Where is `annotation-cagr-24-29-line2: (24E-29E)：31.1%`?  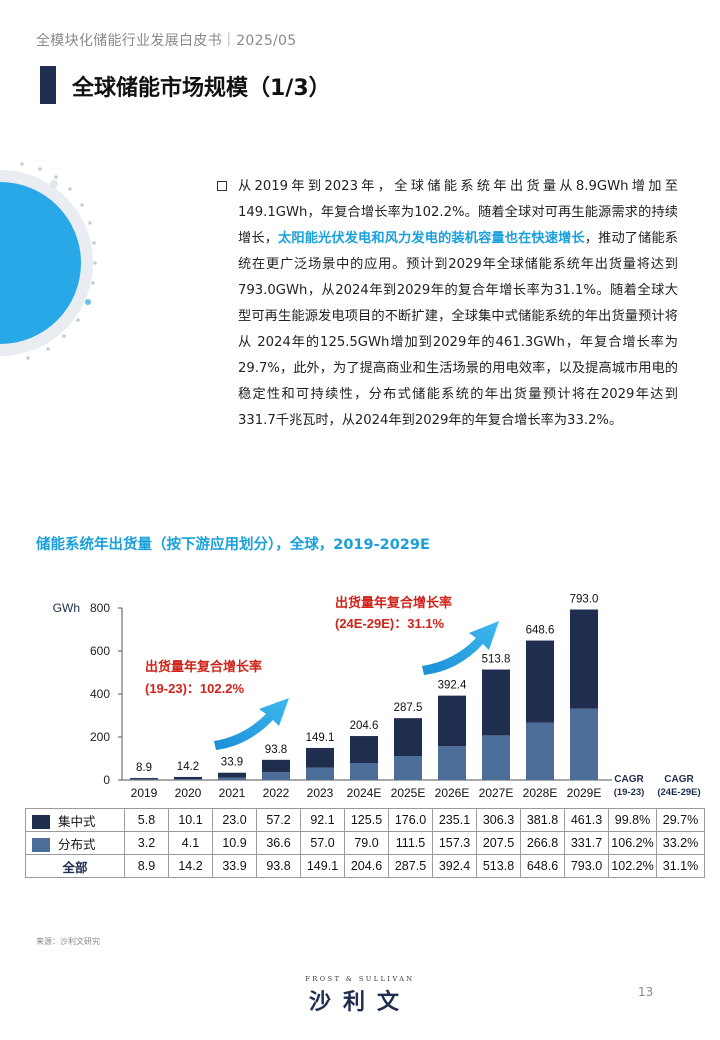 annotation-cagr-24-29-line2: (24E-29E)：31.1% is located at coordinates (390, 623).